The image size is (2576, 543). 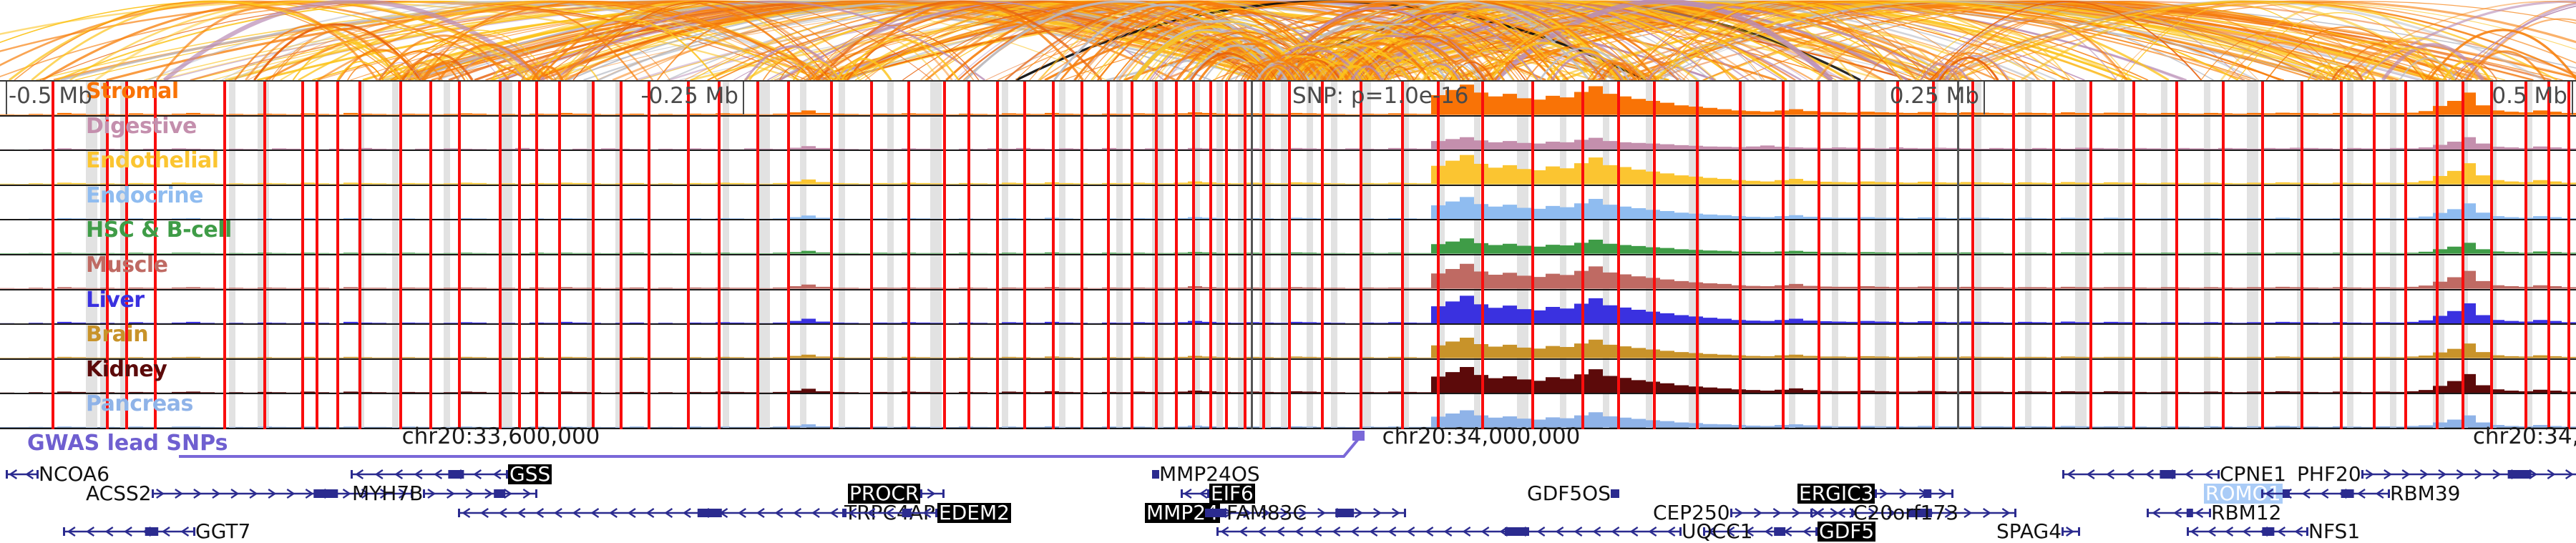 I want to click on signal-track-stromal: Stromal, so click(x=1288, y=99).